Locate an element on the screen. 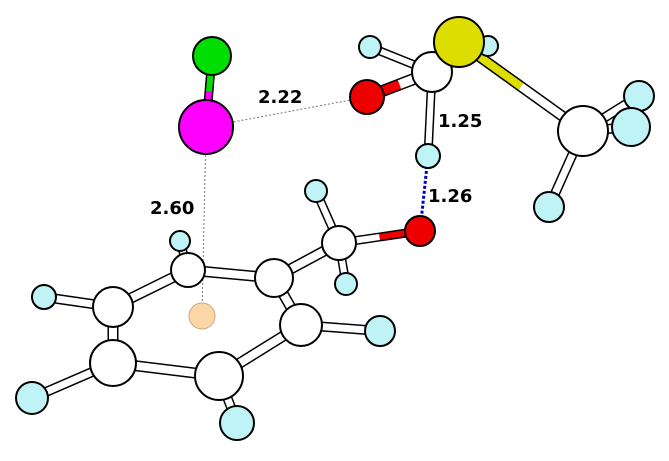 The image size is (669, 461). hydrogen-atom-h_tr is located at coordinates (428, 156).